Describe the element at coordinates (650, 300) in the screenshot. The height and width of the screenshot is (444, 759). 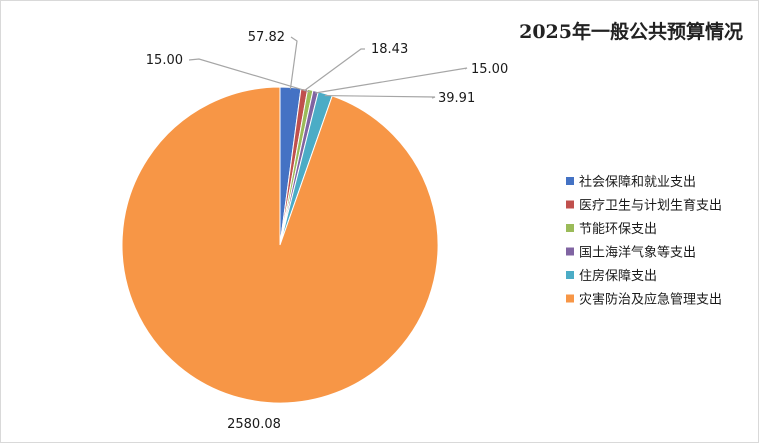
I see `legend-label: 灾害防治及应急管理支出` at that location.